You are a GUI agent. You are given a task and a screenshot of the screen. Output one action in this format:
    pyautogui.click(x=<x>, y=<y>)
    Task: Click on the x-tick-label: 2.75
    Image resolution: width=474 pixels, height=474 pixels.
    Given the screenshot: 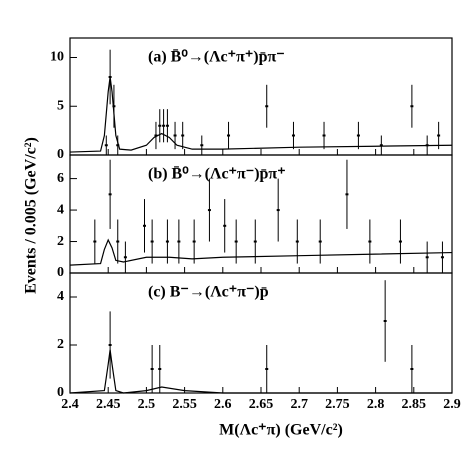 What is the action you would take?
    pyautogui.click(x=337, y=404)
    